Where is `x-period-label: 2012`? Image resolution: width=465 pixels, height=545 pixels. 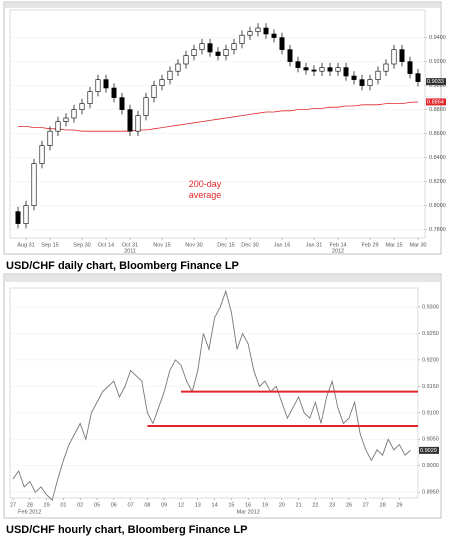
x-period-label: 2012 is located at coordinates (338, 251).